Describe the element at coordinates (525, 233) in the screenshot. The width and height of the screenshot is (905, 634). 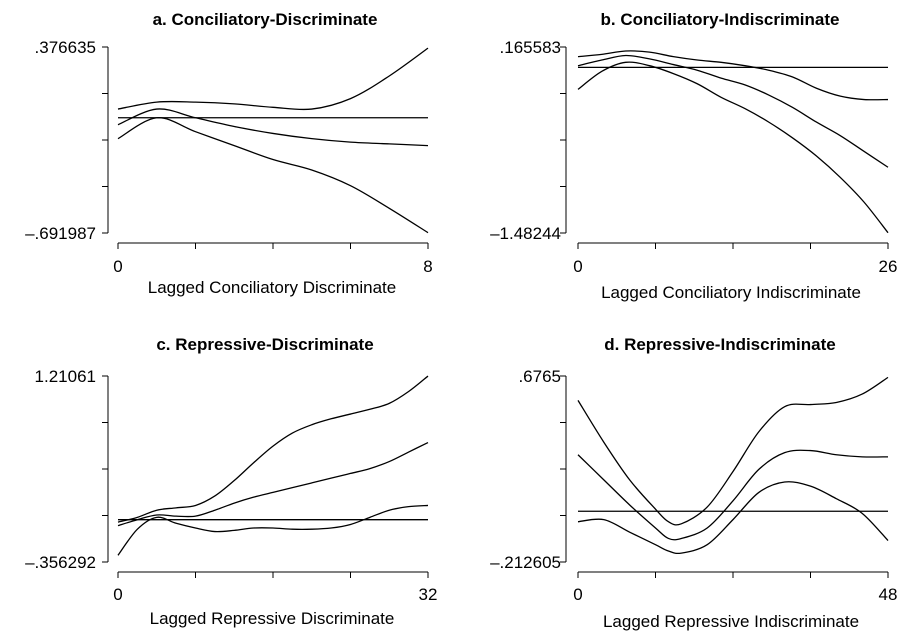
I see `y-tick-label: –1.48244` at that location.